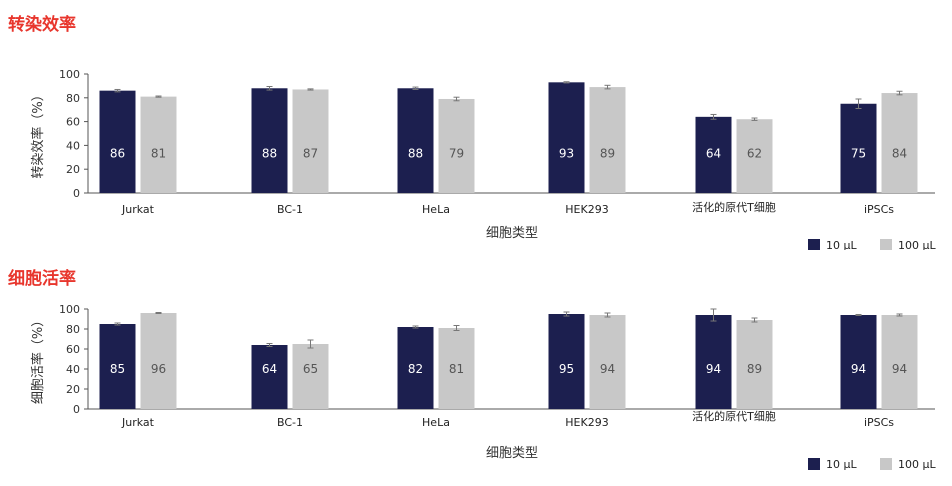  What do you see at coordinates (38, 359) in the screenshot?
I see `y-axis-title: 细胞活率（%）` at bounding box center [38, 359].